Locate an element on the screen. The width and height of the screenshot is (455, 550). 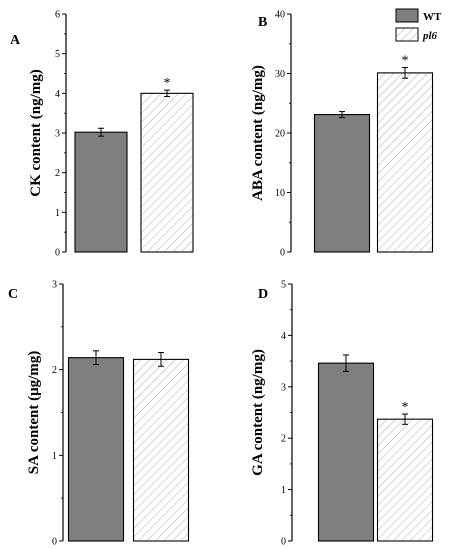
legend-swatch-wt is located at coordinates (407, 15).